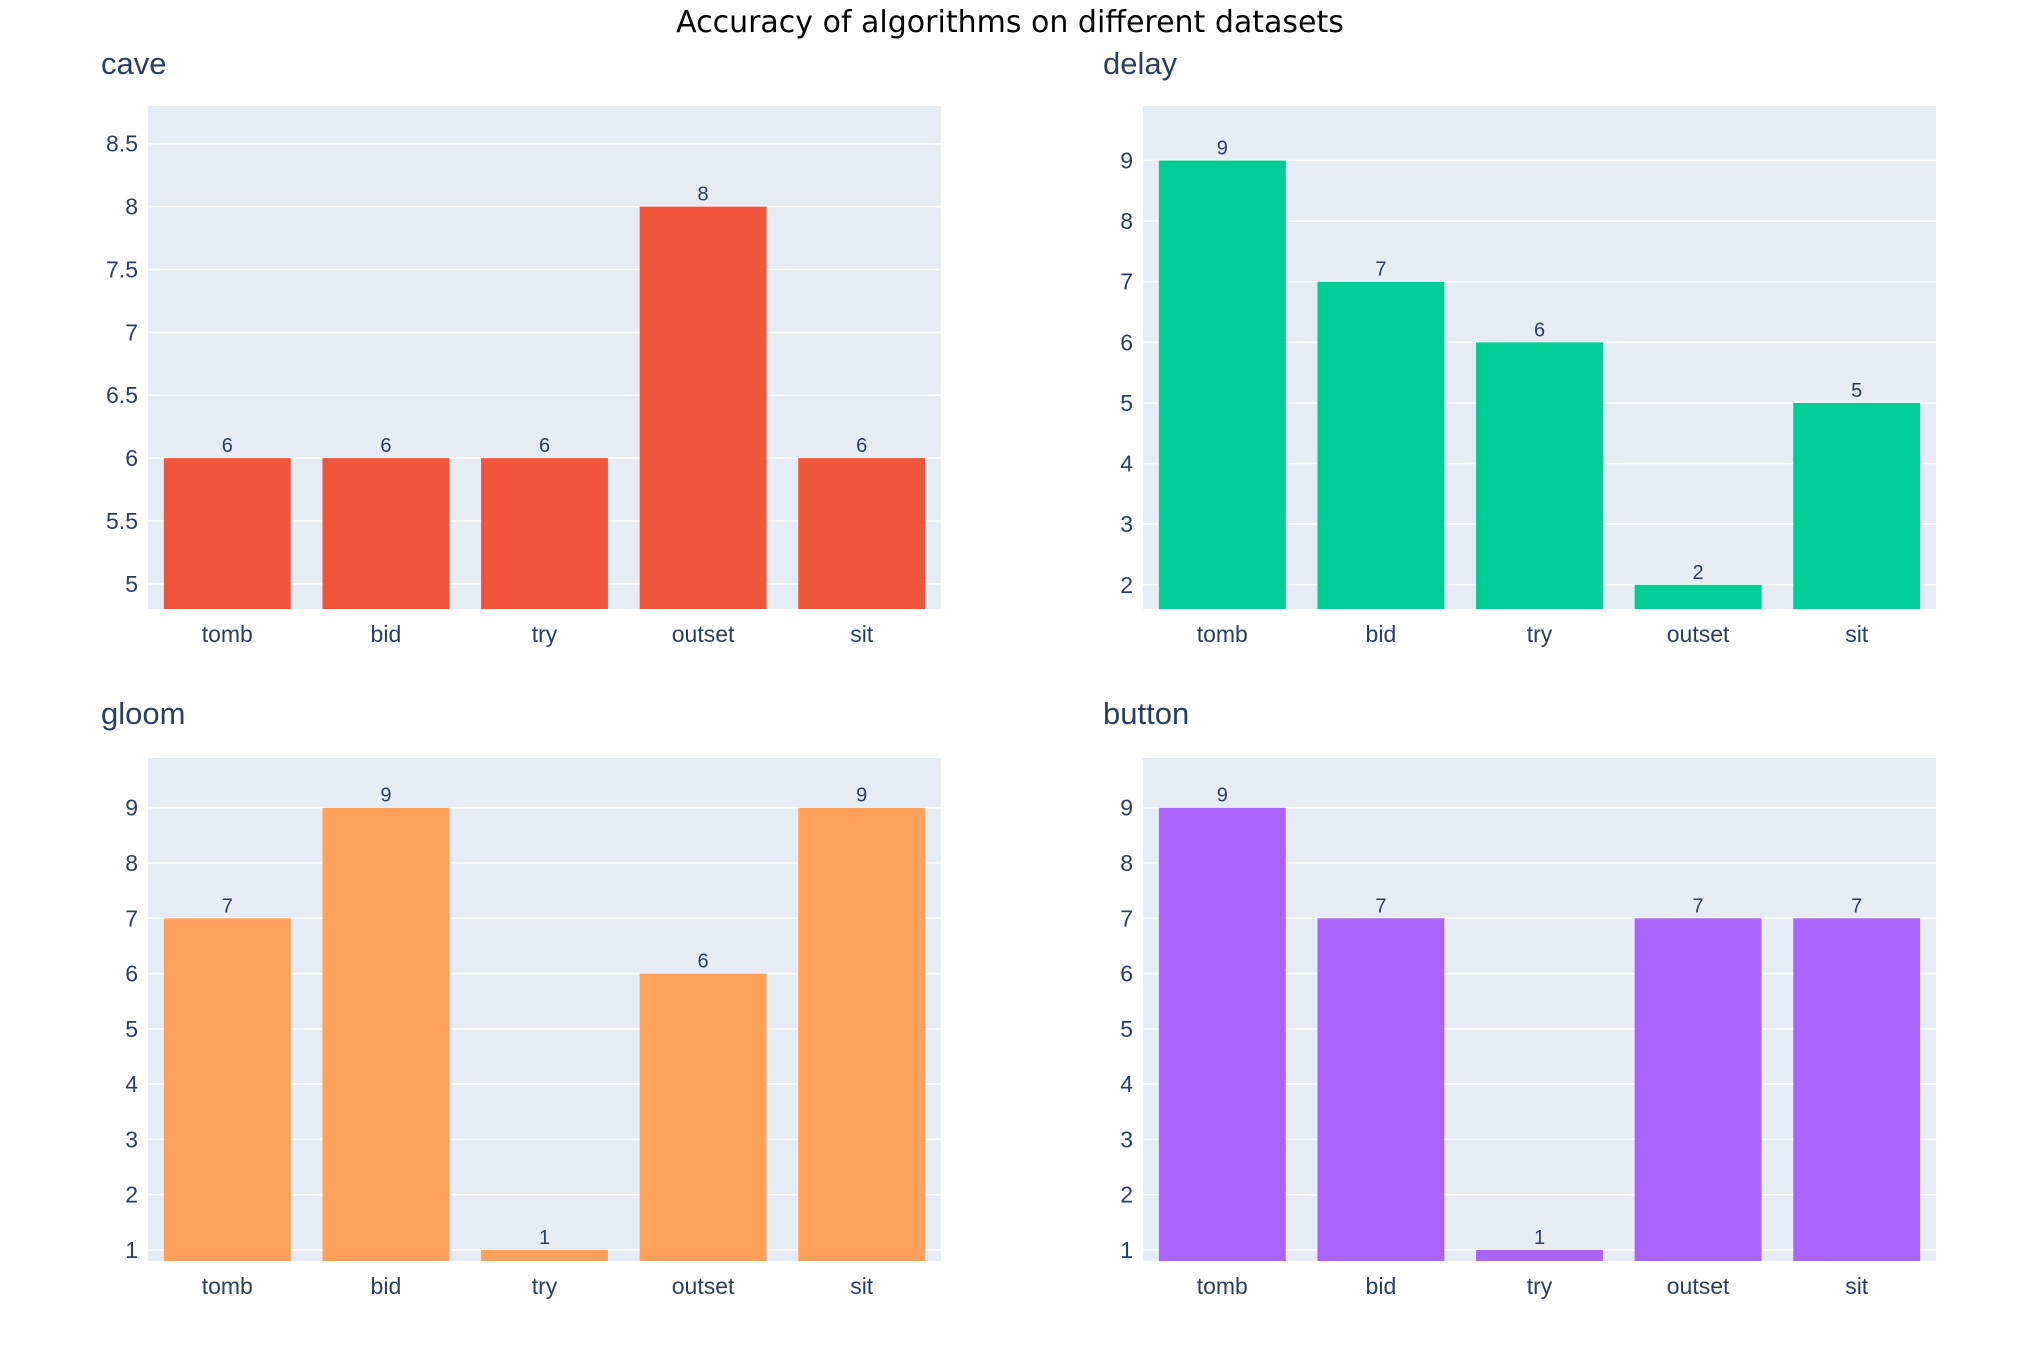  Describe the element at coordinates (1698, 573) in the screenshot. I see `bar-value-label: 2` at that location.